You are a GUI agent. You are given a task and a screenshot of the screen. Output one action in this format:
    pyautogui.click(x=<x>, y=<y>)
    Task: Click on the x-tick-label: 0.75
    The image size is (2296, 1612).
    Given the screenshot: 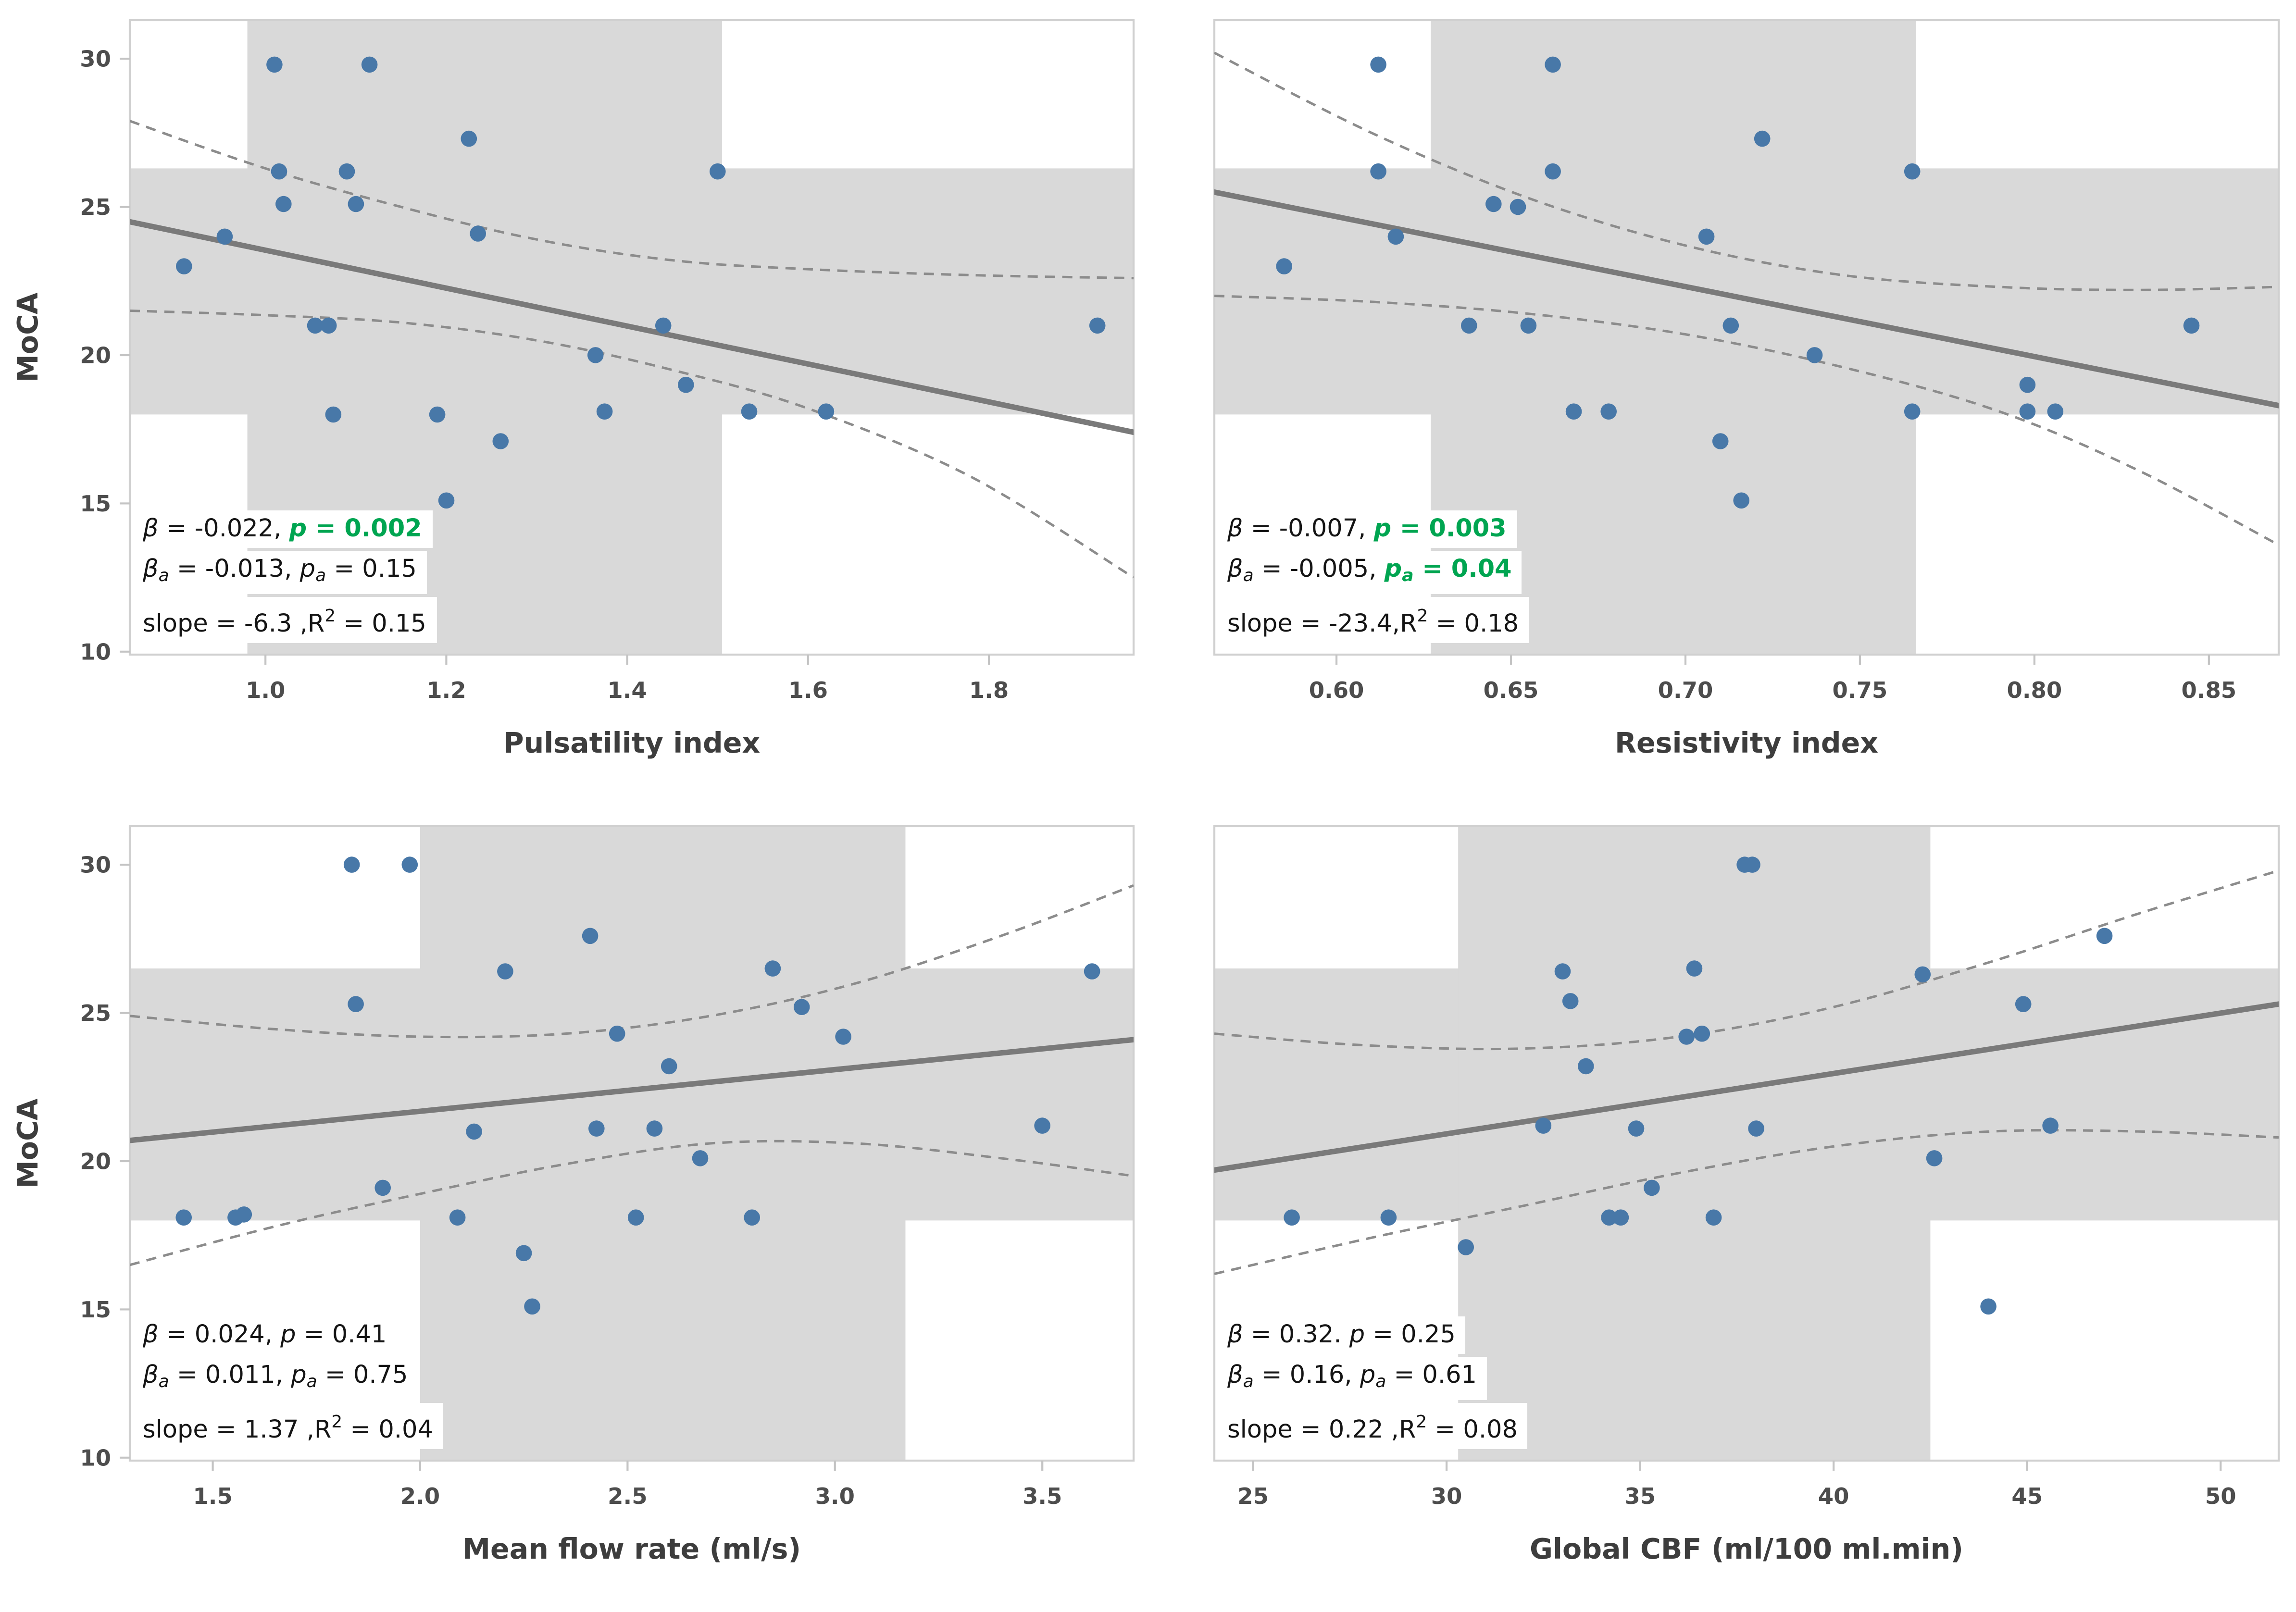 What is the action you would take?
    pyautogui.click(x=1860, y=690)
    